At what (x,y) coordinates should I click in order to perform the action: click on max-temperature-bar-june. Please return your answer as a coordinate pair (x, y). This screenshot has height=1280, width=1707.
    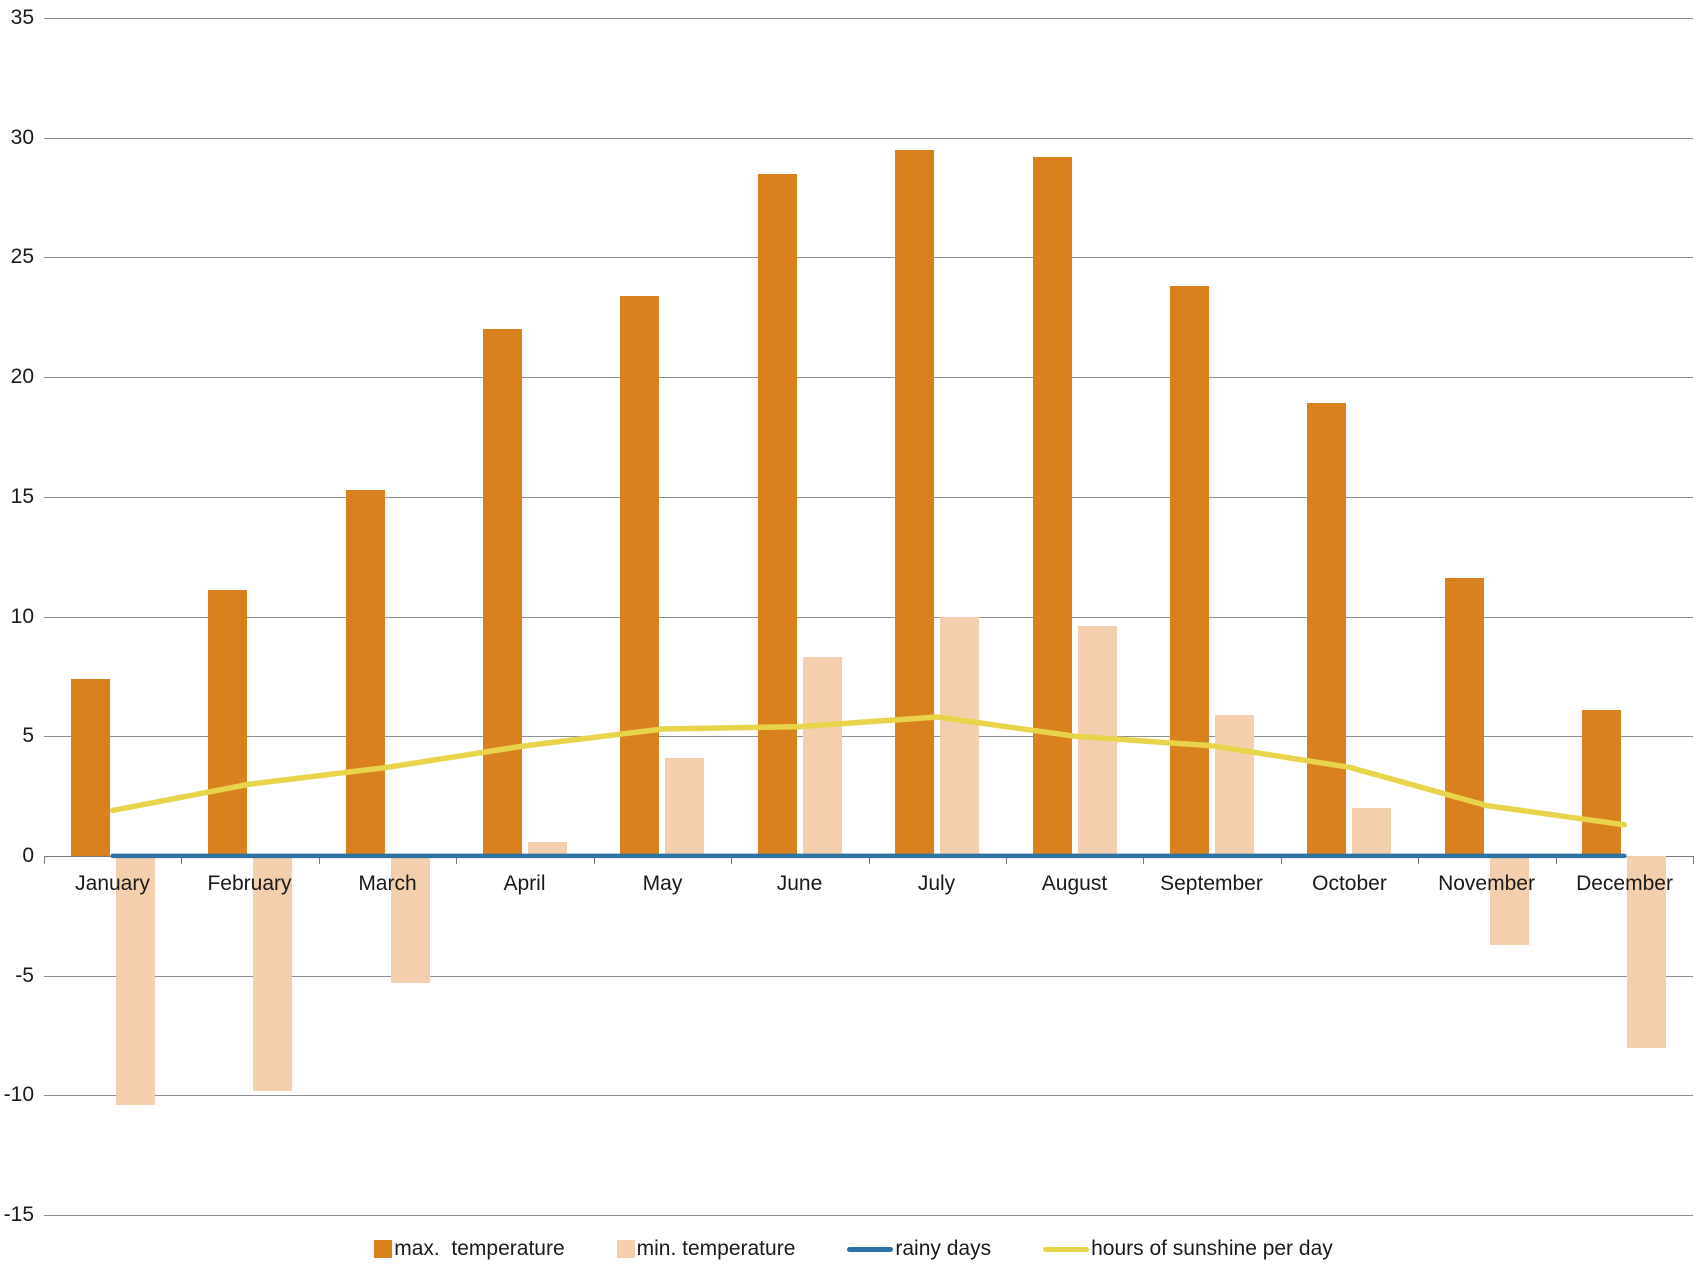
    Looking at the image, I should click on (777, 515).